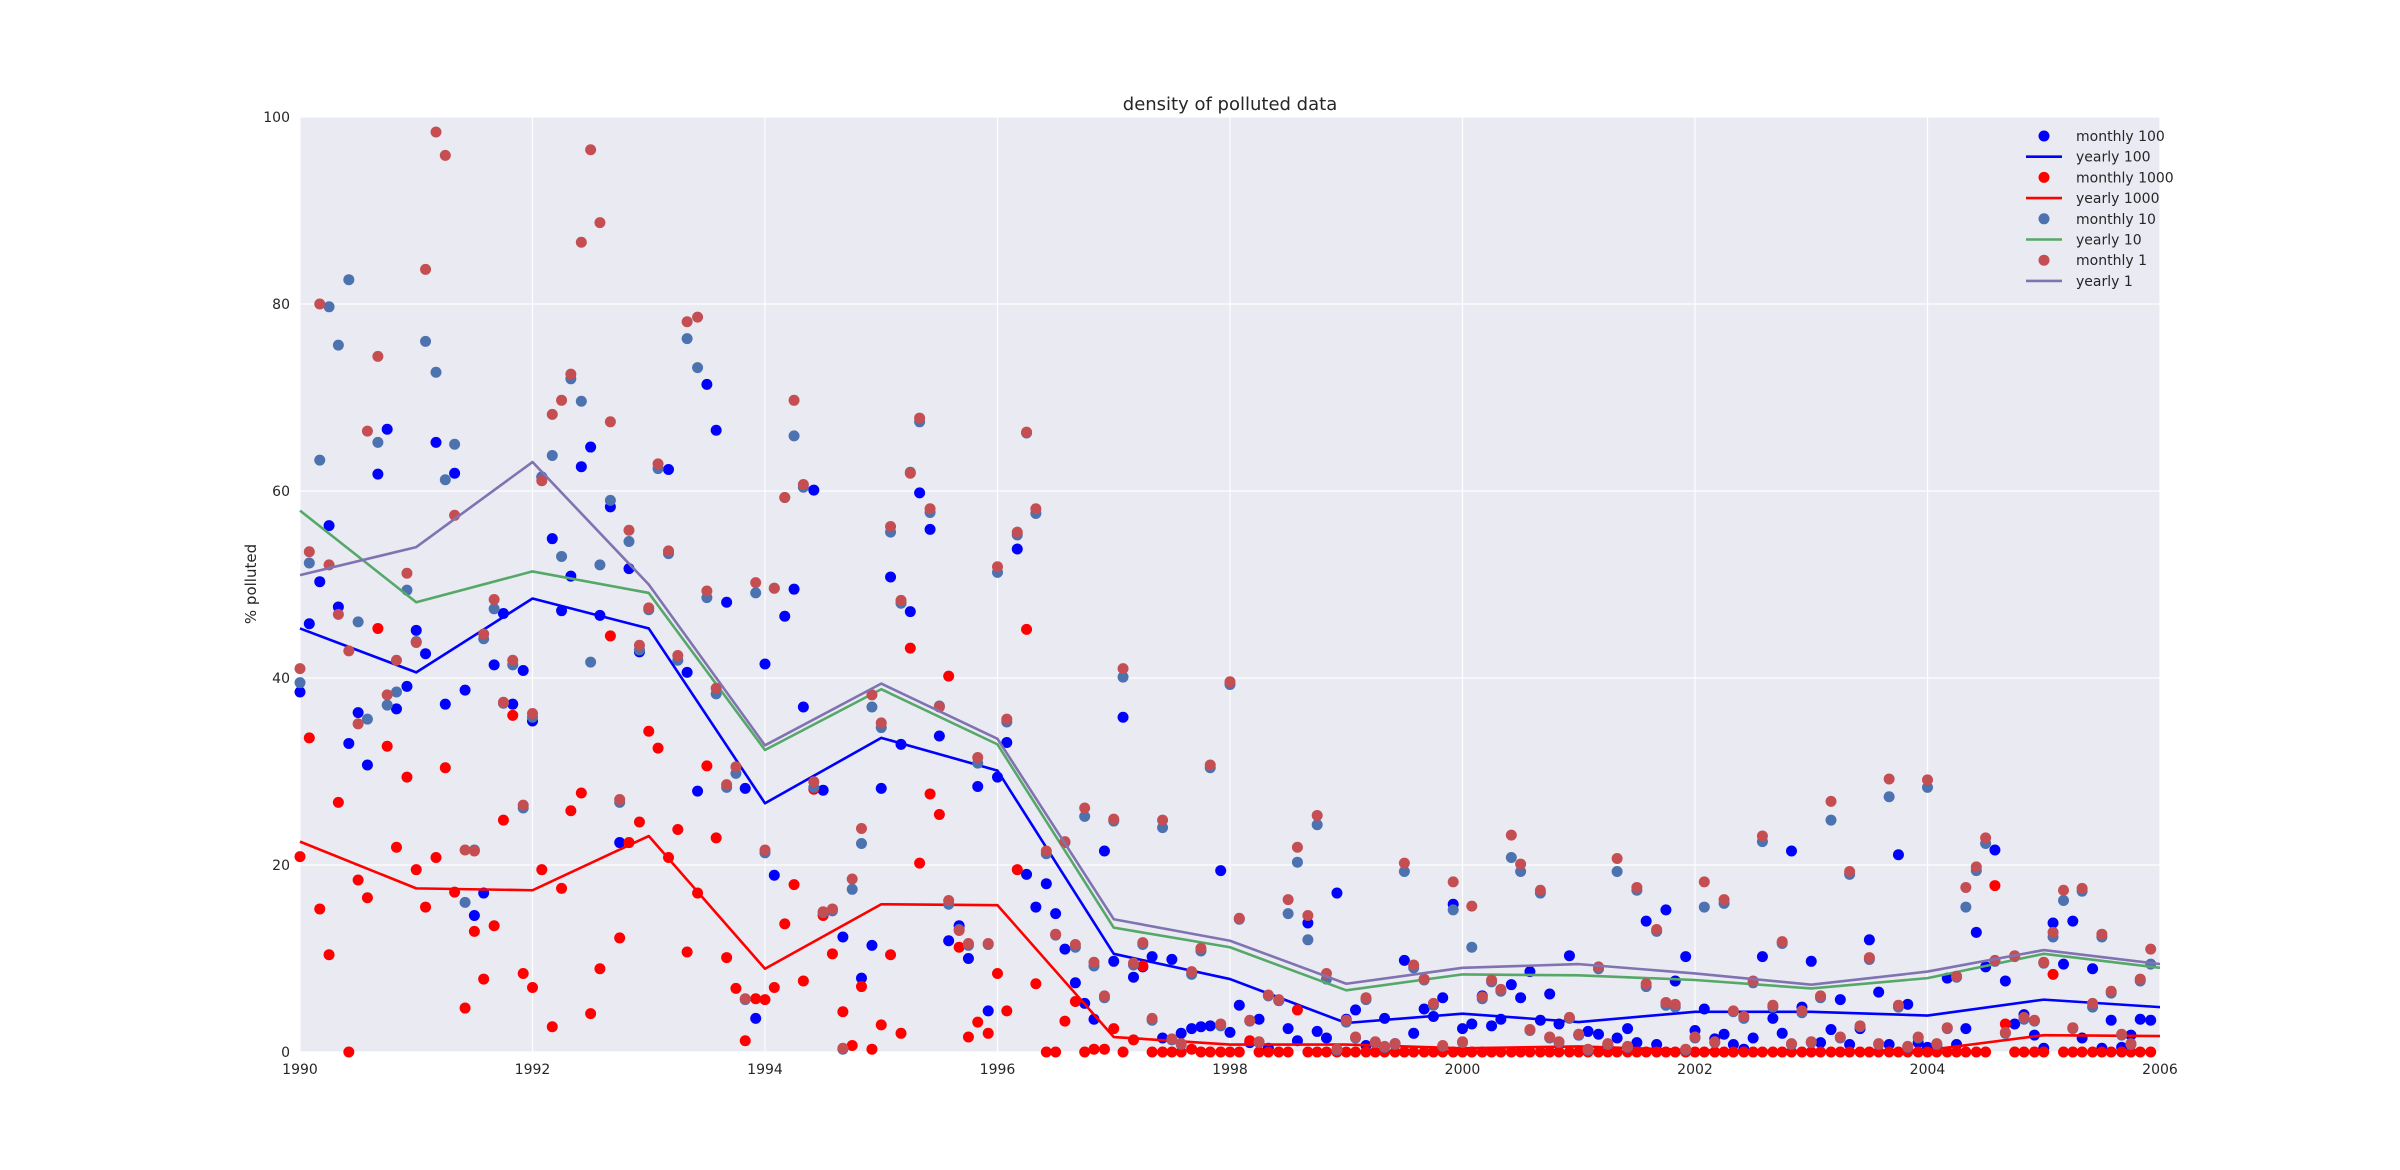  Describe the element at coordinates (1230, 1070) in the screenshot. I see `x-tick-label: 1998` at that location.